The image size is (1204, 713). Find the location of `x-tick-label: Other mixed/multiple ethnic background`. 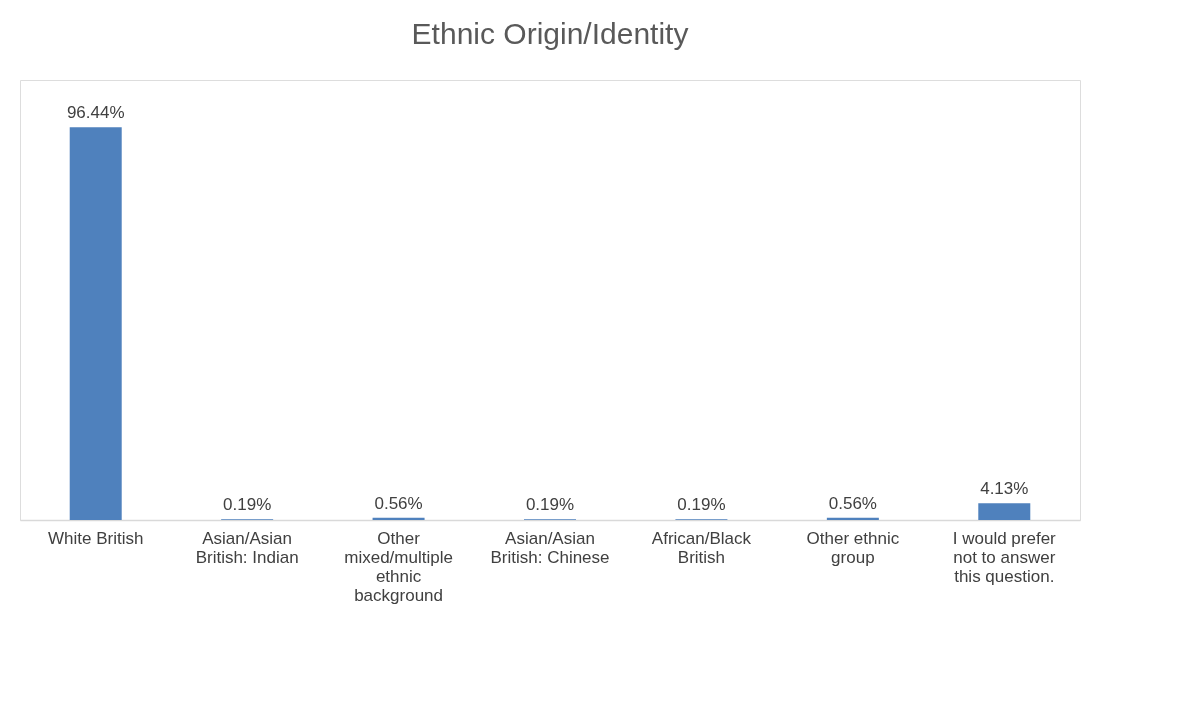

x-tick-label: Other mixed/multiple ethnic background is located at coordinates (398, 566).